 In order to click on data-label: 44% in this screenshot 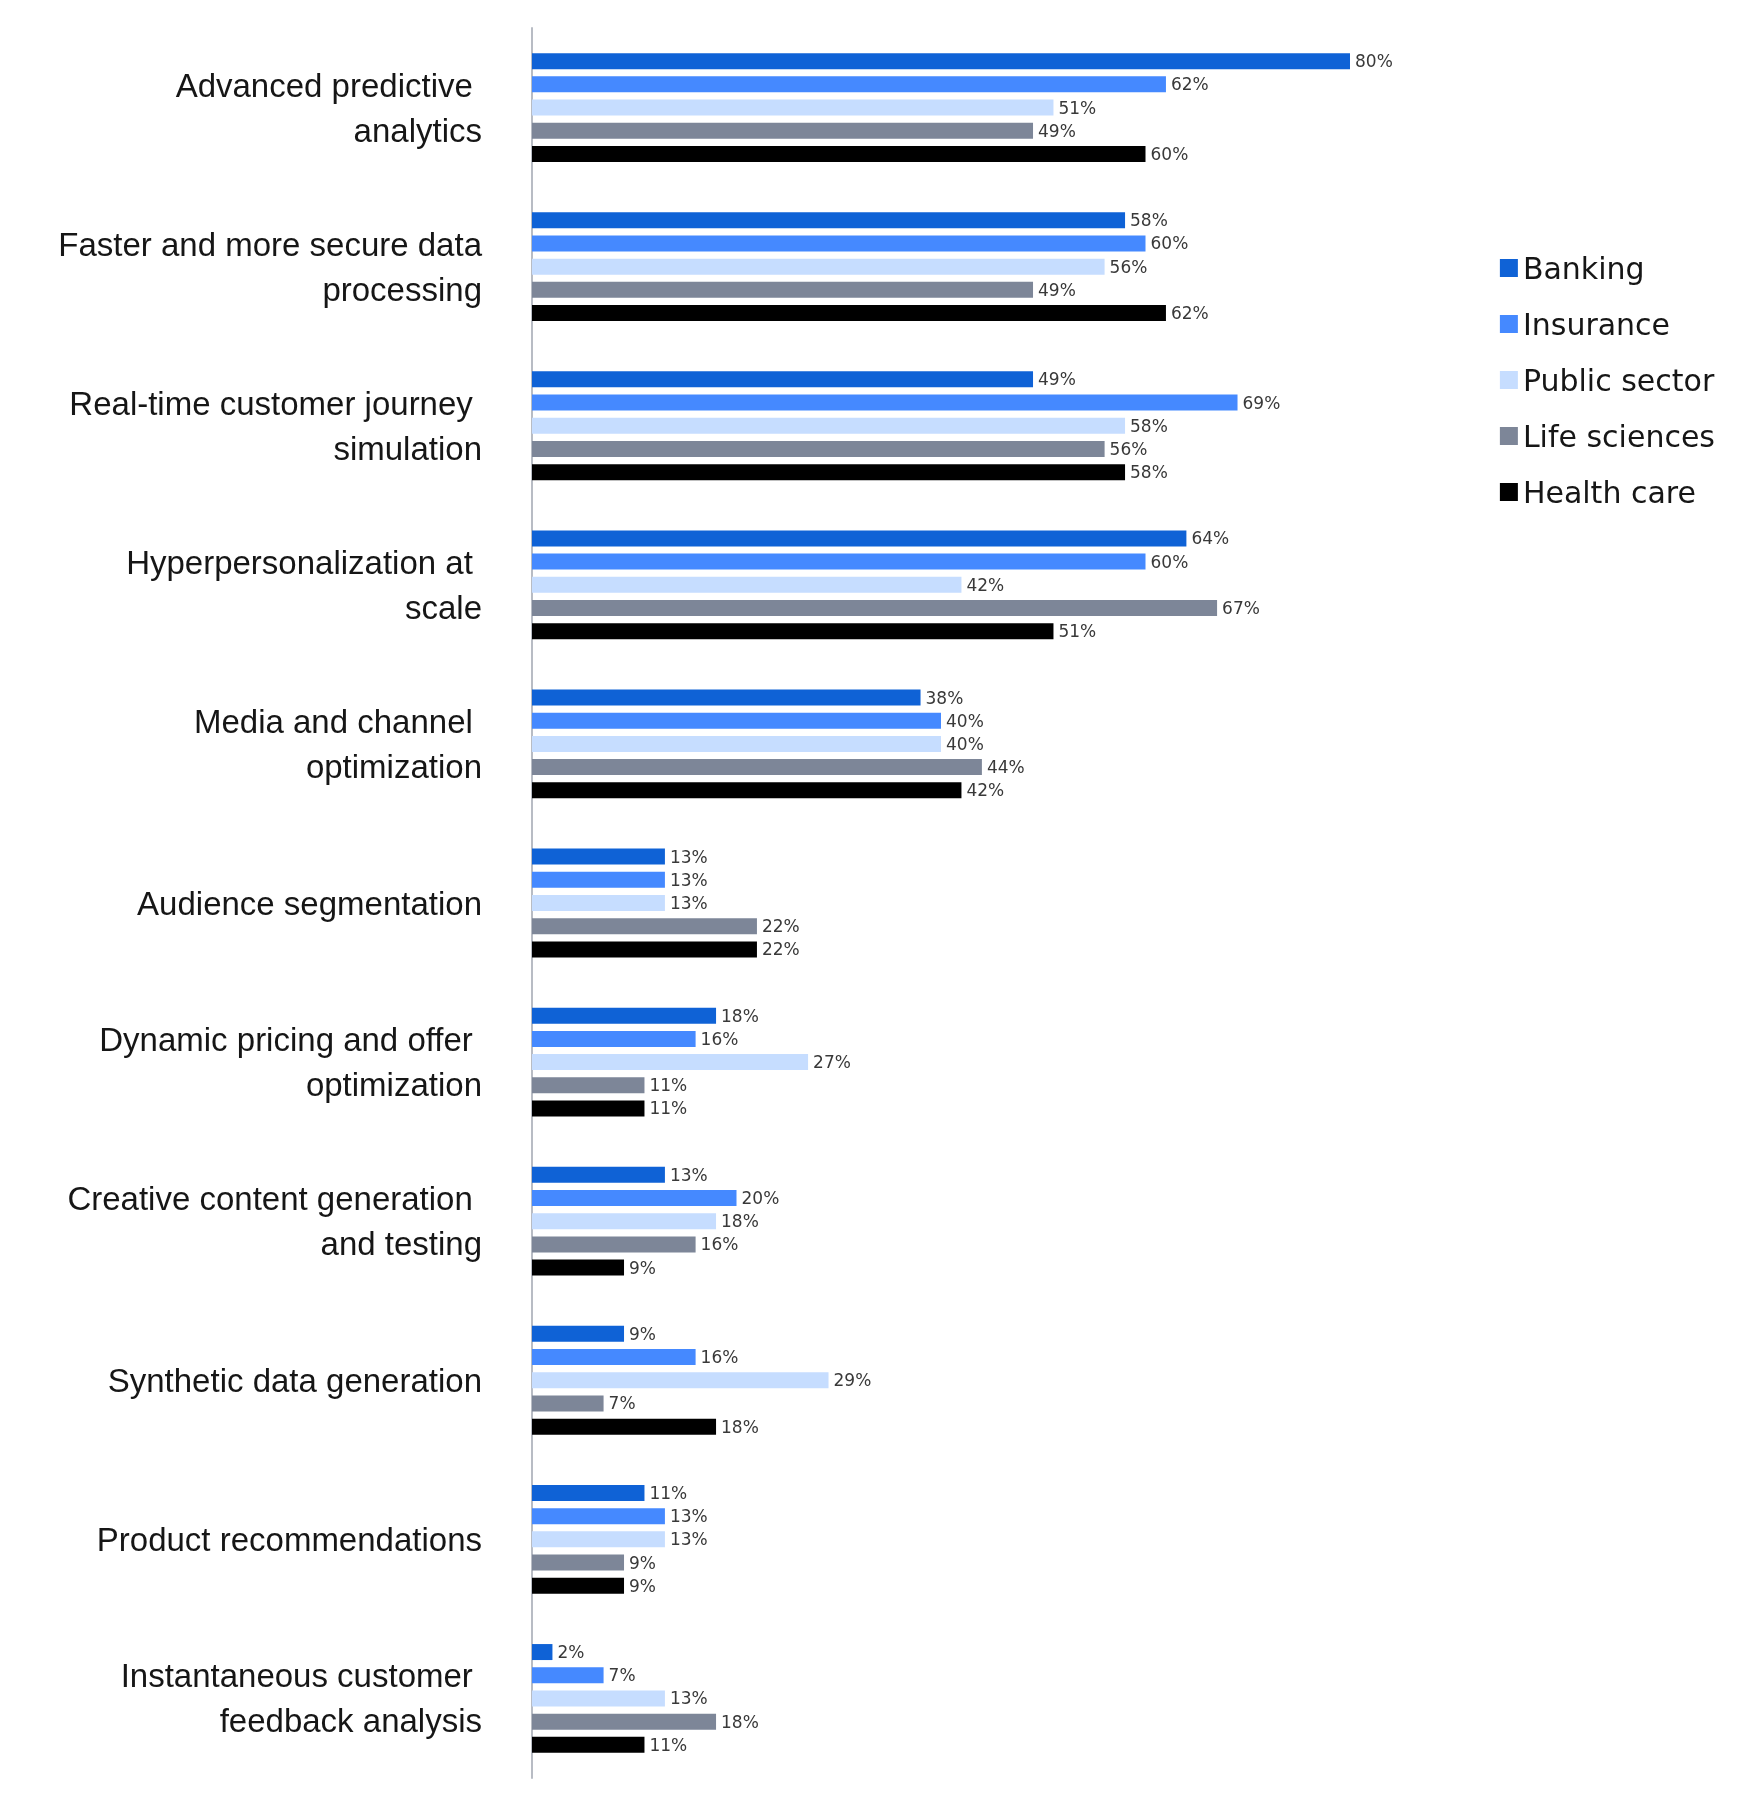, I will do `click(1005, 767)`.